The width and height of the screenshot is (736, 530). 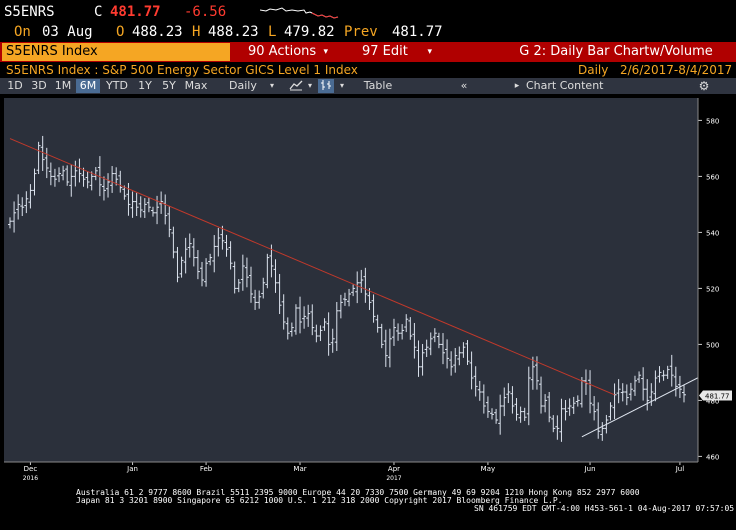 What do you see at coordinates (517, 86) in the screenshot?
I see `chart-content-expand-icon: ▸` at bounding box center [517, 86].